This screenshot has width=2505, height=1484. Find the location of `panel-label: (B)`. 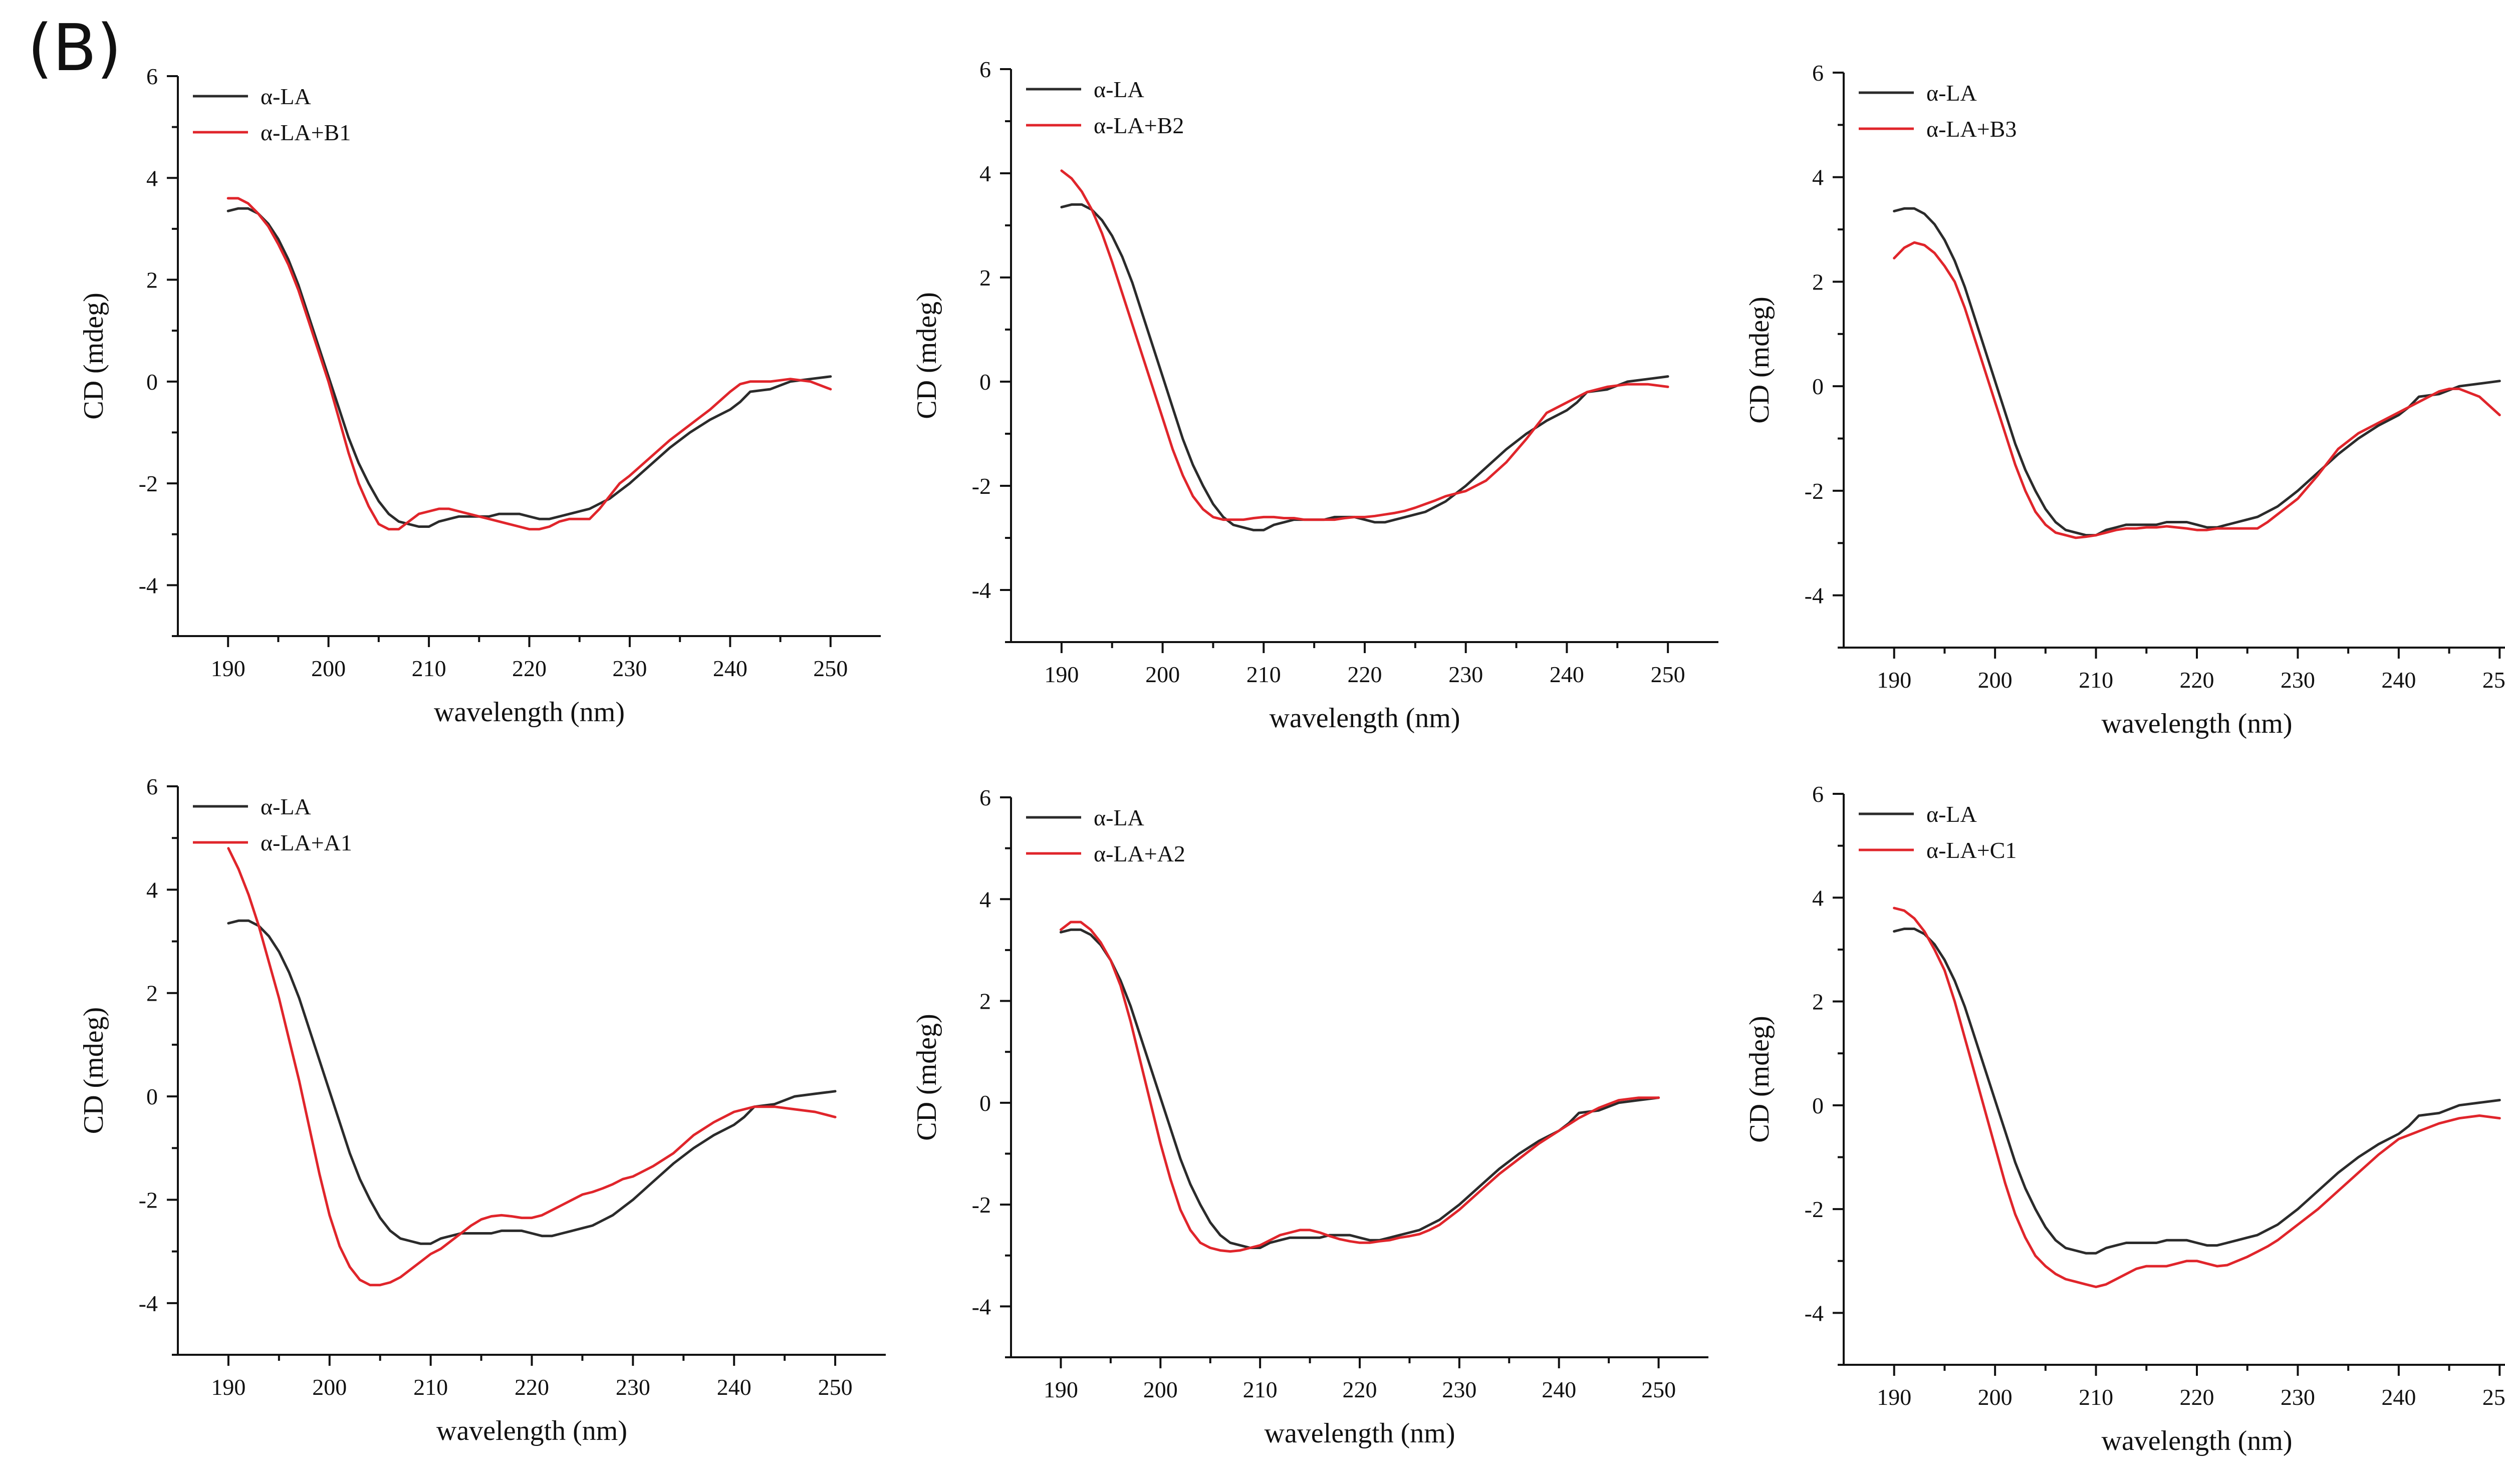

panel-label: (B) is located at coordinates (75, 49).